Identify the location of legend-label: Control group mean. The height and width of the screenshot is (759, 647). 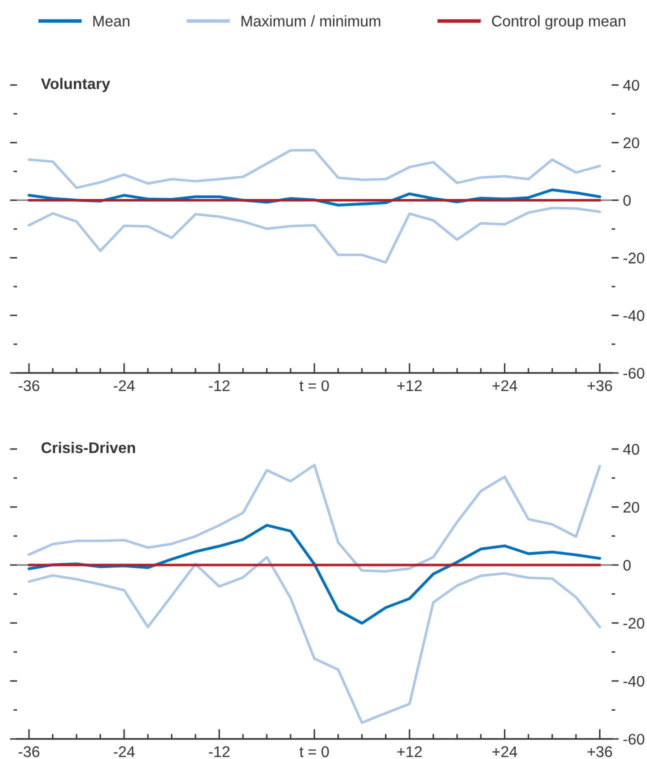
(559, 22).